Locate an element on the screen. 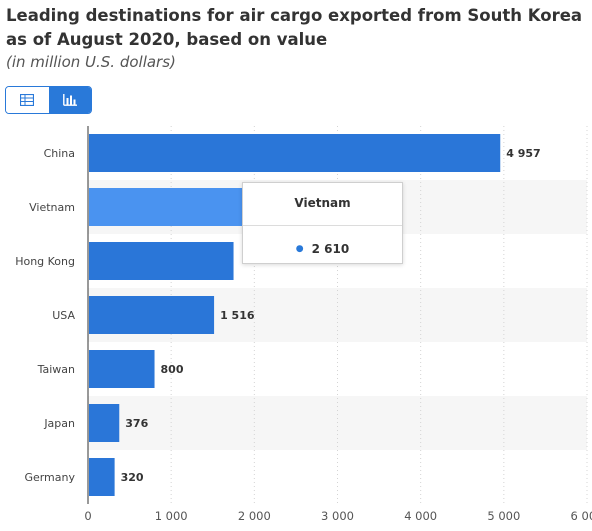 Image resolution: width=592 pixels, height=531 pixels. tooltip-divider is located at coordinates (322, 225).